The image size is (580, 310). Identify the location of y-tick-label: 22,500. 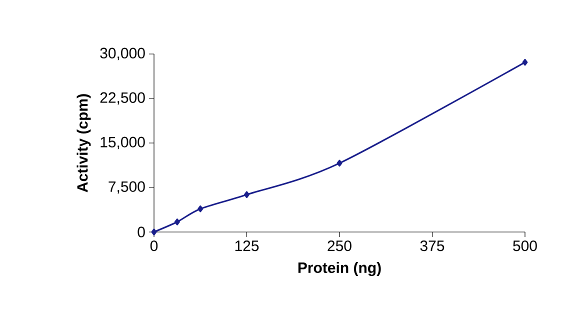
(122, 98).